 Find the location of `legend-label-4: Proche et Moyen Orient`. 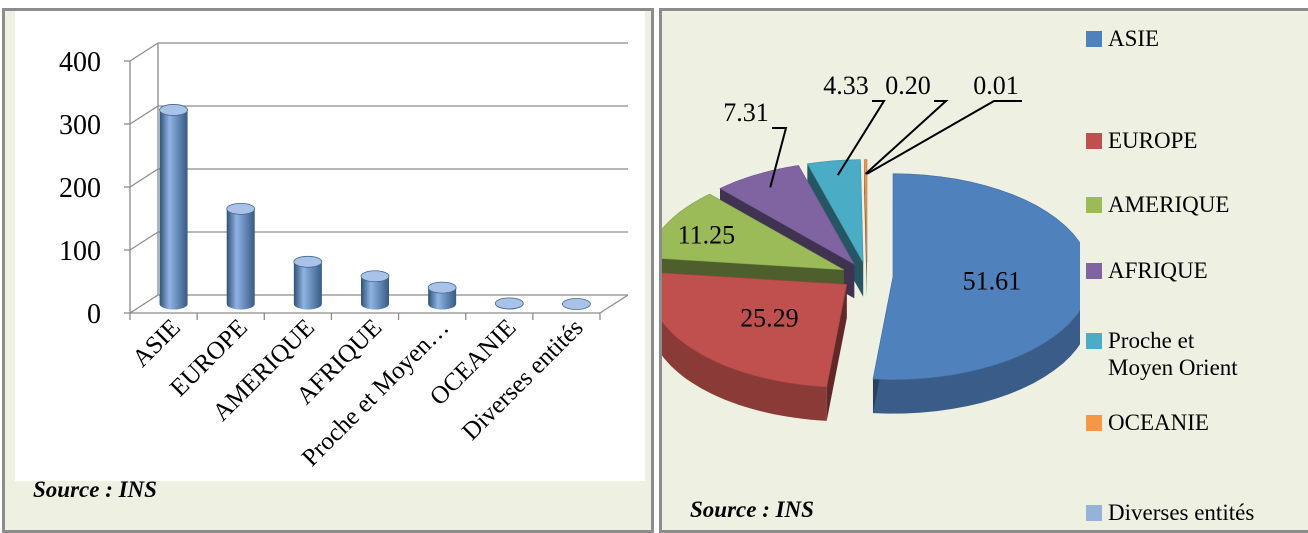

legend-label-4: Proche et Moyen Orient is located at coordinates (1173, 354).